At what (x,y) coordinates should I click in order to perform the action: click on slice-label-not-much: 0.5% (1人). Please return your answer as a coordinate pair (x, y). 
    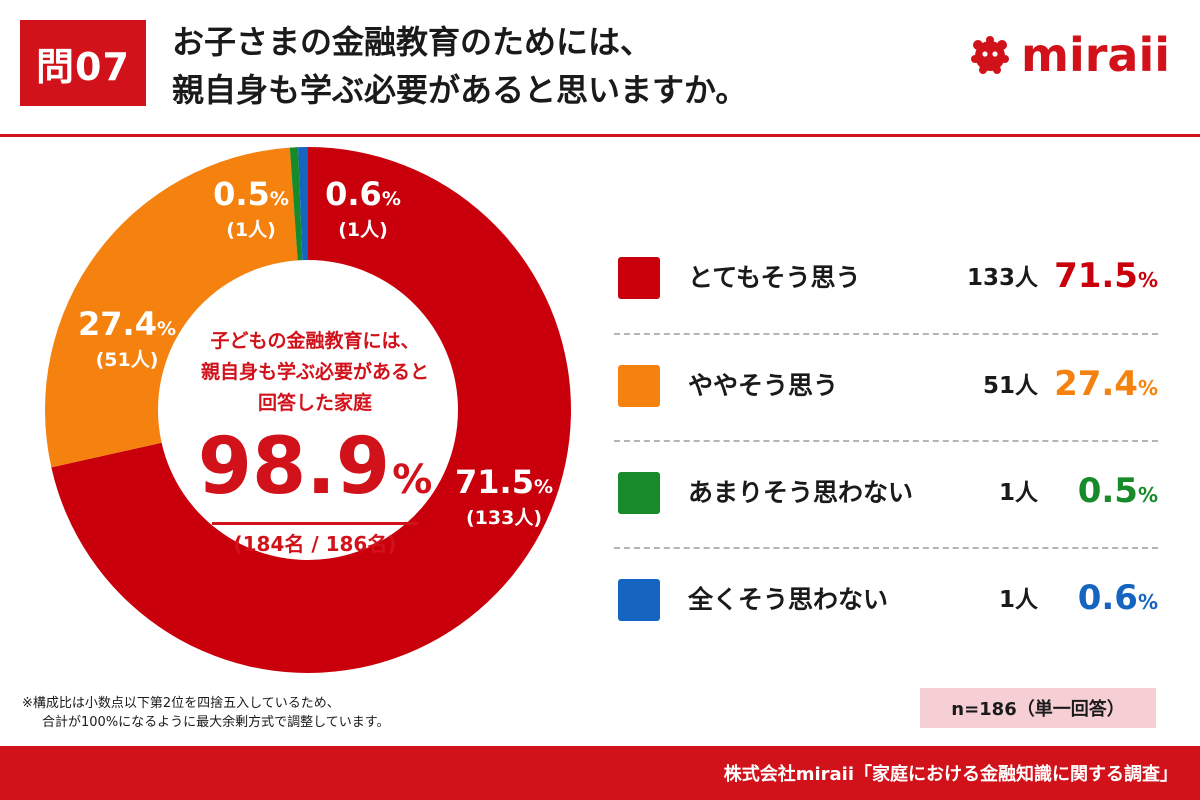
    Looking at the image, I should click on (251, 209).